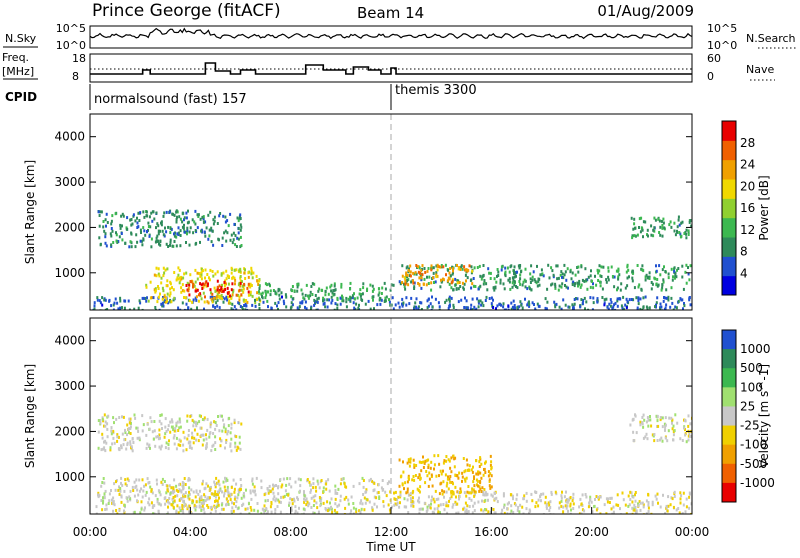 This screenshot has height=558, width=800. I want to click on colorbar-tick-label: 12, so click(747, 230).